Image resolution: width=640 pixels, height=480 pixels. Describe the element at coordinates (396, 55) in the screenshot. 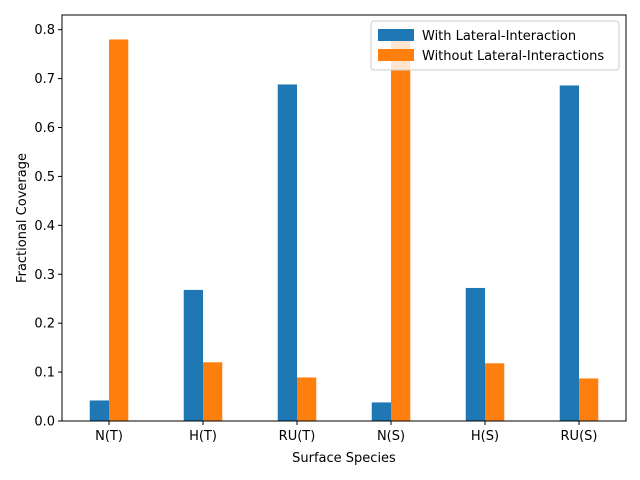

I see `legend-swatch-without-lateral` at that location.